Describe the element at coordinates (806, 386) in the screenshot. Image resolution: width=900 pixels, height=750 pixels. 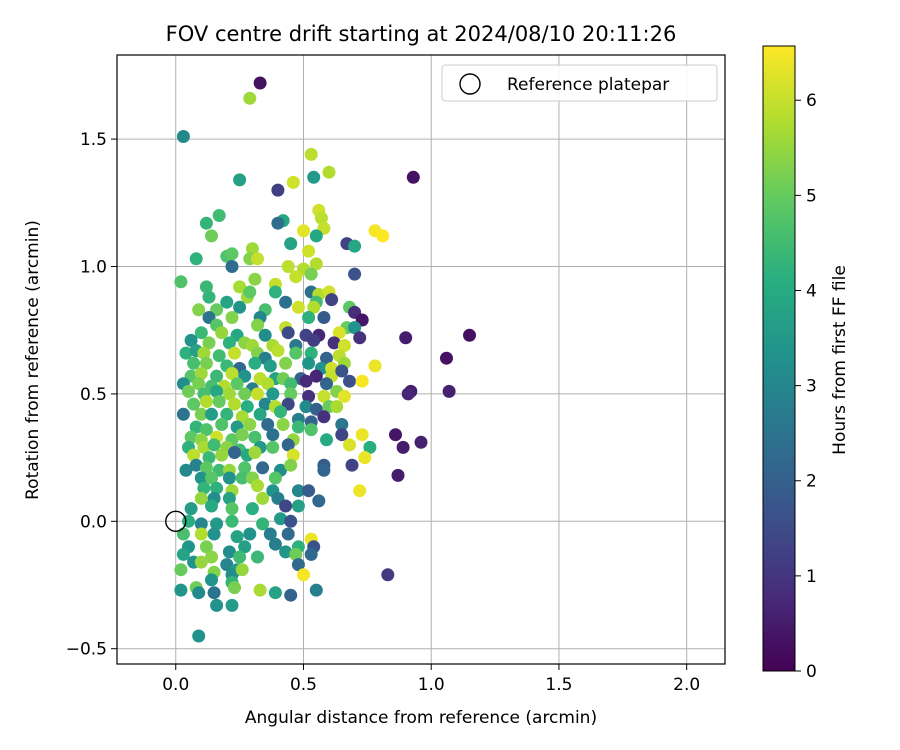
I see `colorbar-ticks: 0 1 2 3 4 5 6` at that location.